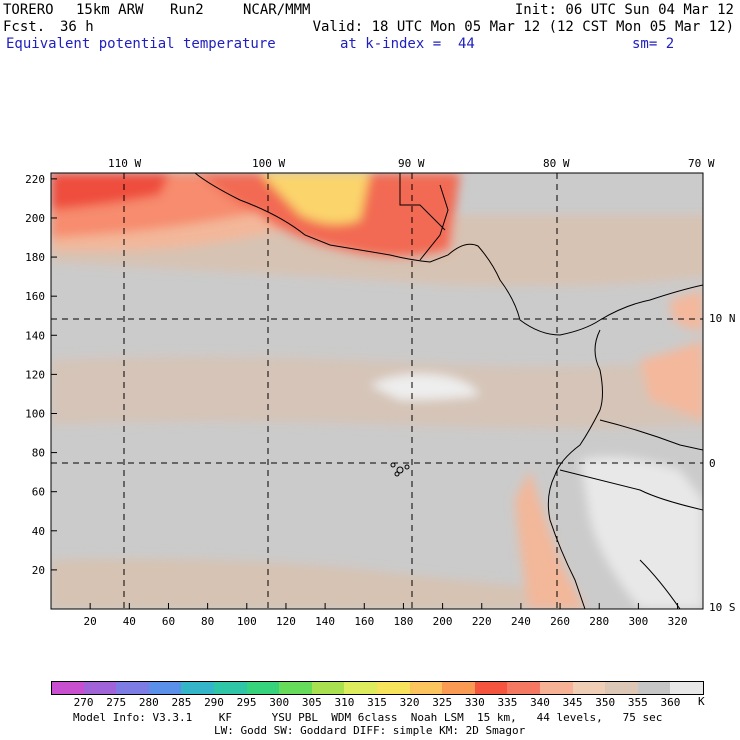 This screenshot has width=740, height=740. Describe the element at coordinates (148, 702) in the screenshot. I see `colorbar-level-label: 280` at that location.